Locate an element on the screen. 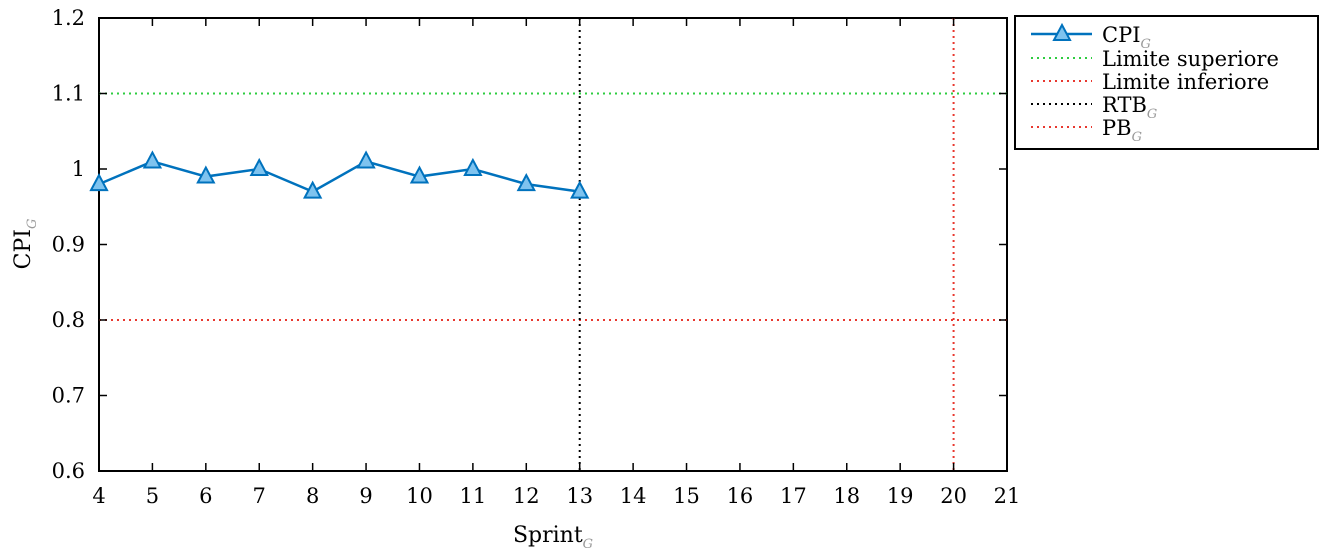 The image size is (1325, 551). y-tick-label: 1.1 is located at coordinates (68, 94).